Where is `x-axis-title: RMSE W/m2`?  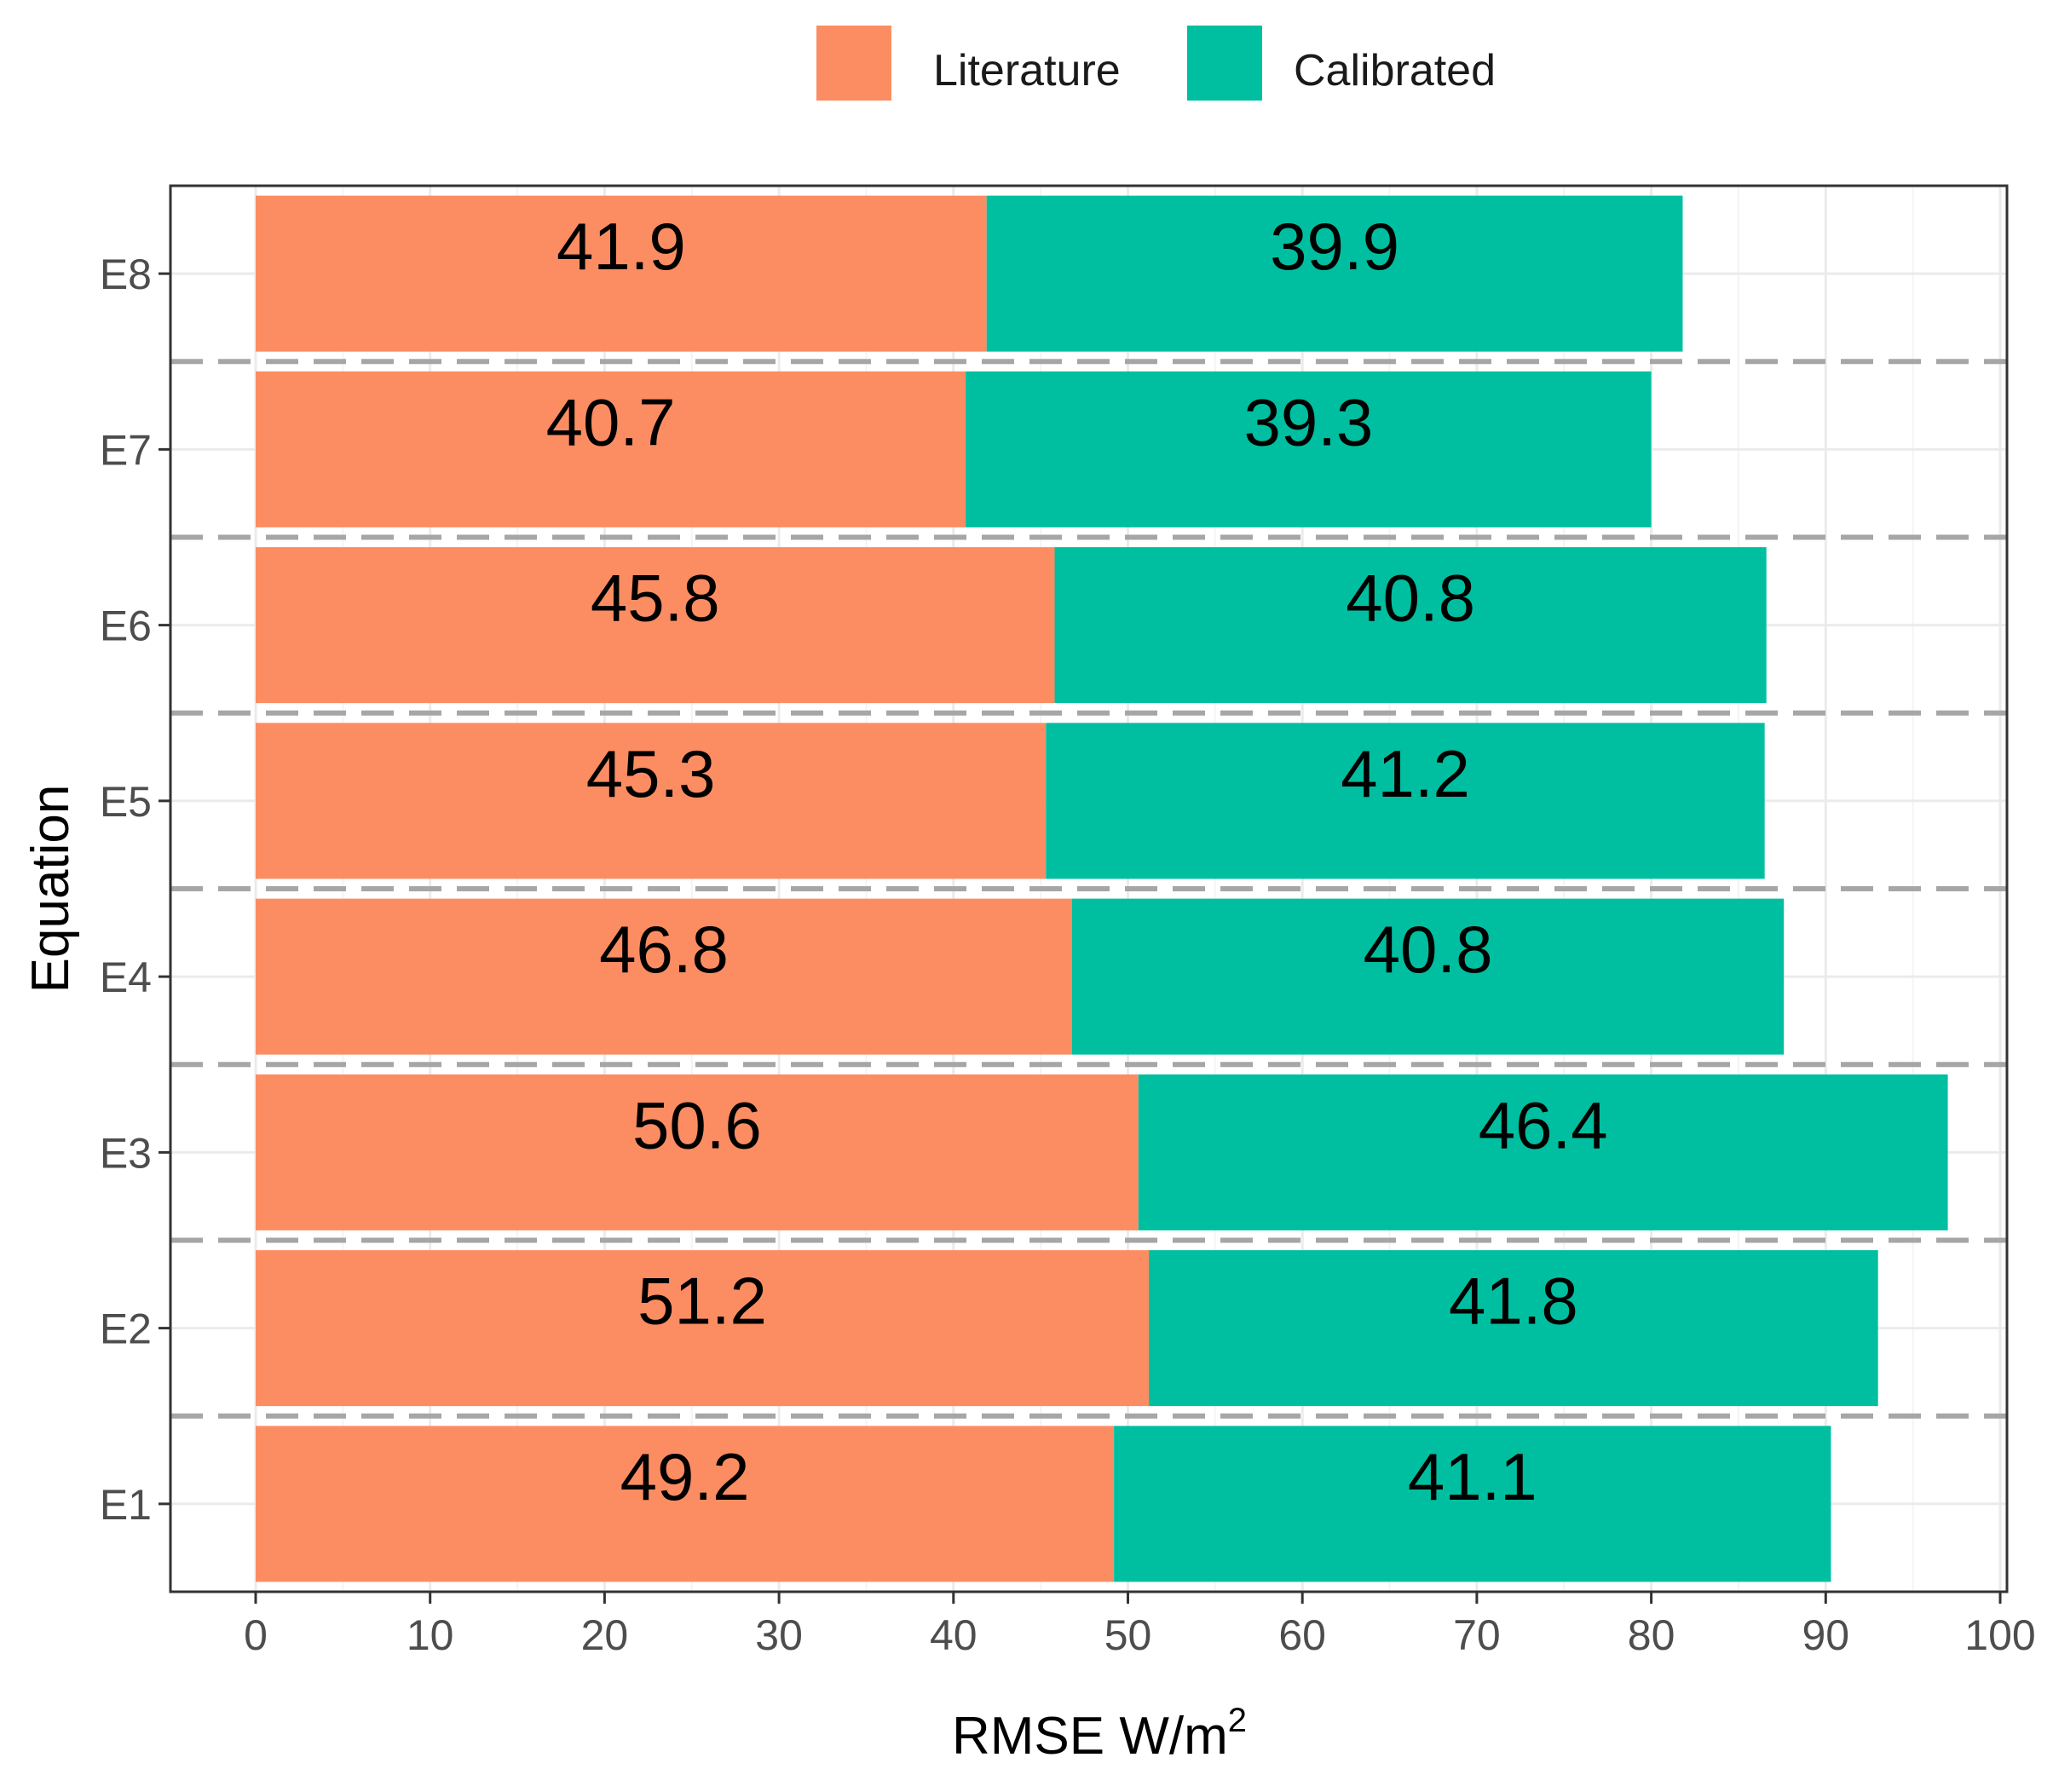 x-axis-title: RMSE W/m2 is located at coordinates (1099, 1734).